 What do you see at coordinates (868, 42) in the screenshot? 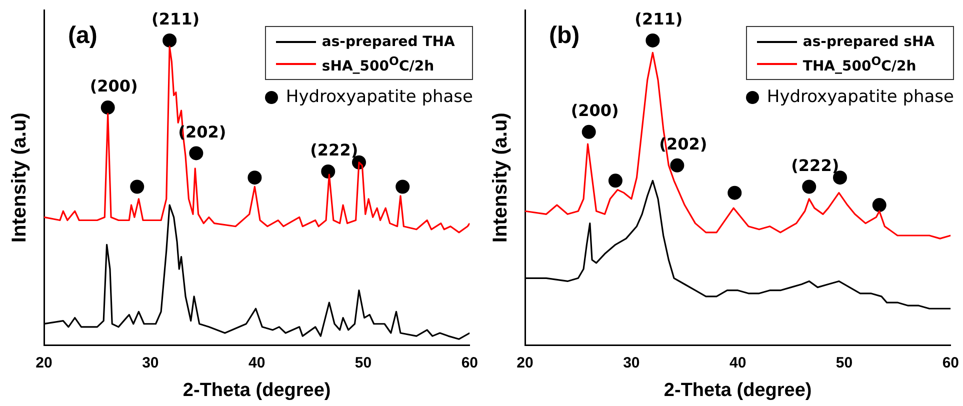
I see `legend-label: as-prepared sHA` at bounding box center [868, 42].